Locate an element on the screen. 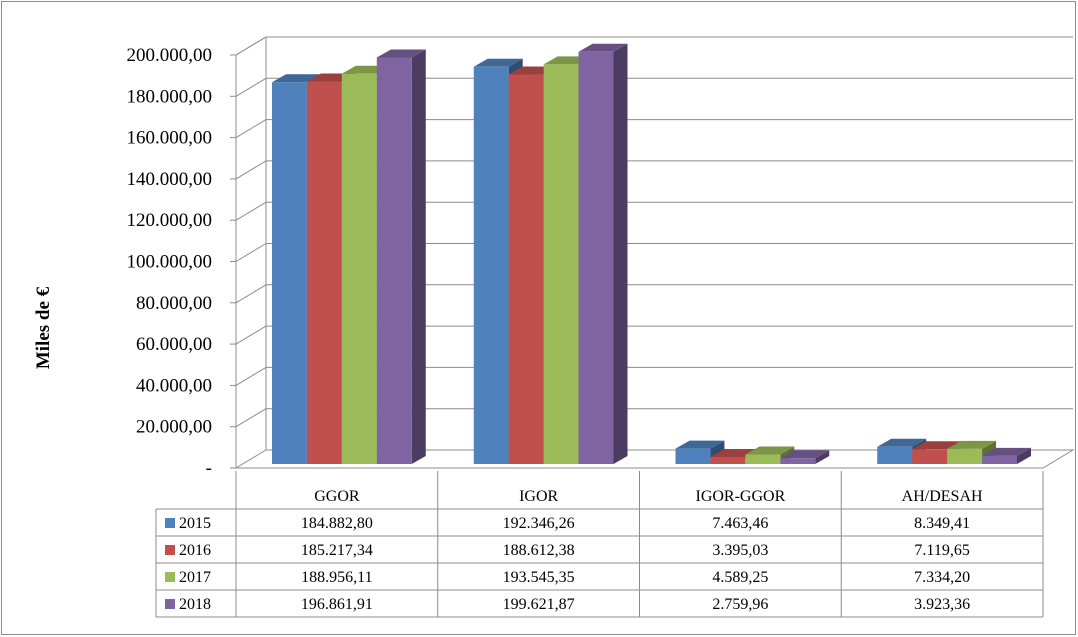 This screenshot has height=637, width=1078. bar-2018-ggor is located at coordinates (401, 256).